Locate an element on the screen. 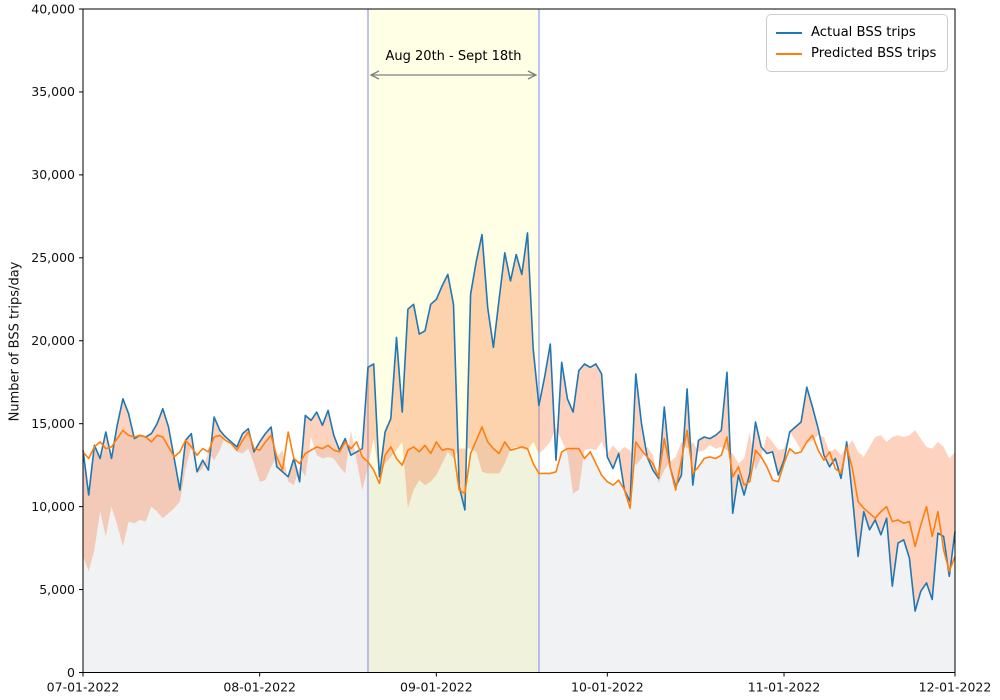  x-tick-label: 10-01-2022 is located at coordinates (607, 687).